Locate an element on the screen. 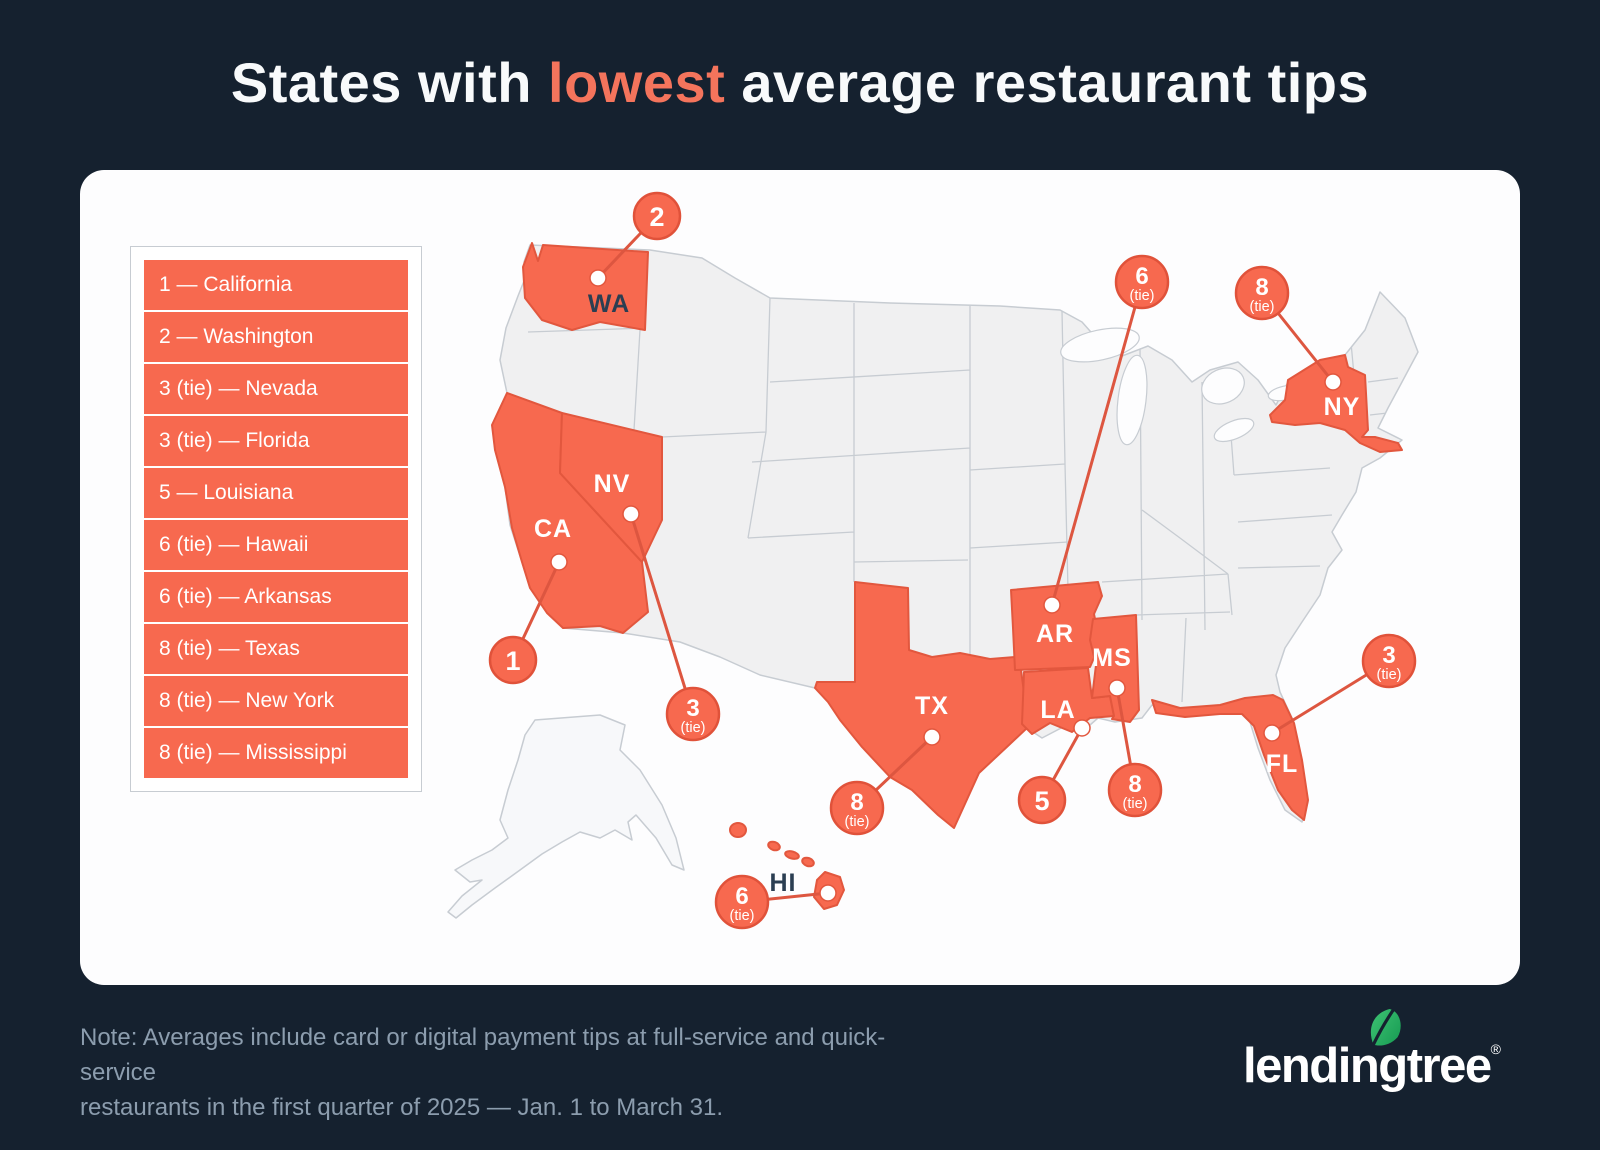 The image size is (1600, 1150). label-ca: CA is located at coordinates (553, 529).